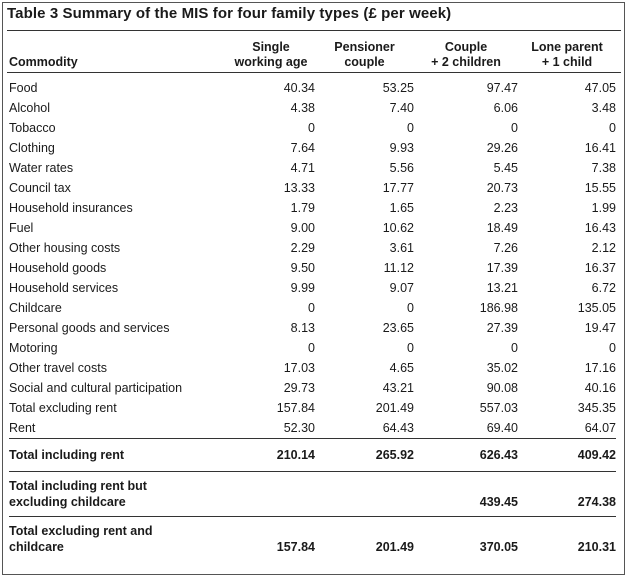  What do you see at coordinates (63, 408) in the screenshot?
I see `row-label: Total excluding rent` at bounding box center [63, 408].